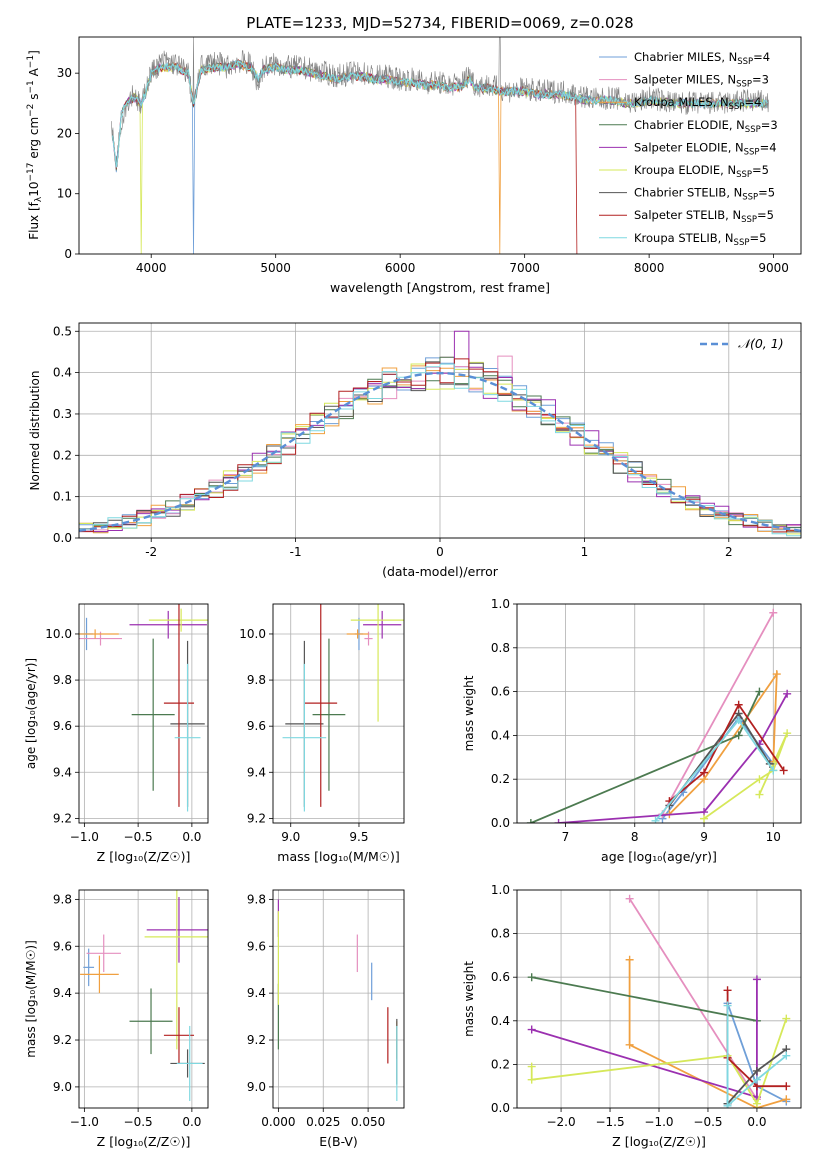 The height and width of the screenshot is (1170, 819). Describe the element at coordinates (34, 220) in the screenshot. I see `spectrum-ylabel-part: Flux [f` at that location.